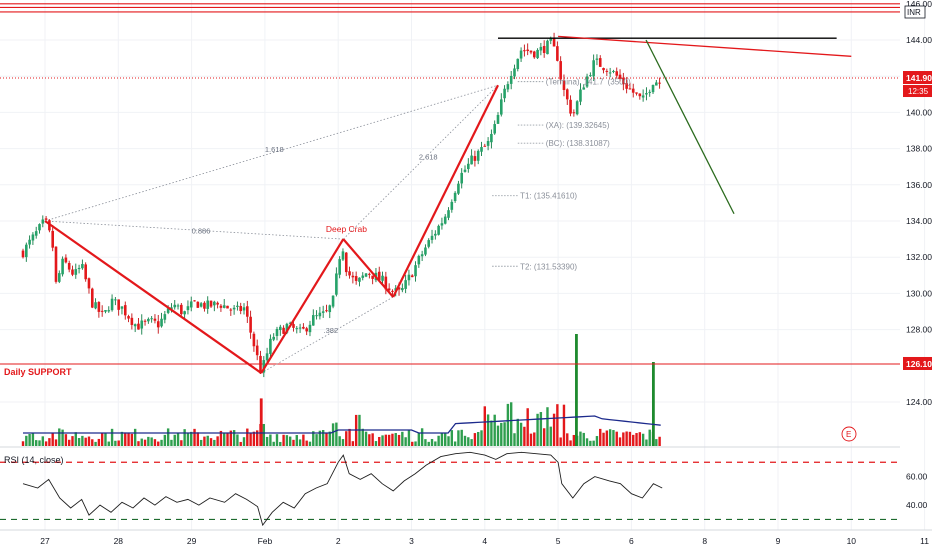  I want to click on price-tick-label: 136.00, so click(919, 185).